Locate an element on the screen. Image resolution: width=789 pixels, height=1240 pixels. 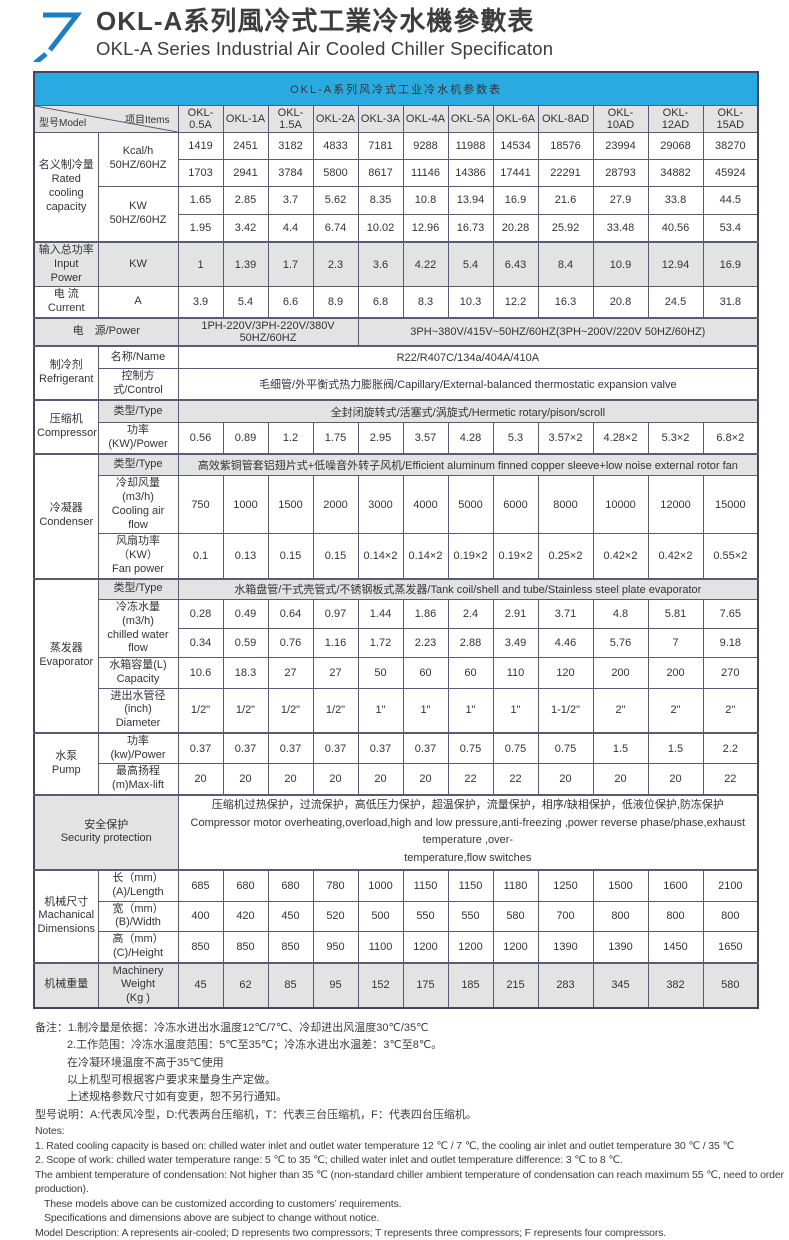
spec-value-cell: 5000 is located at coordinates (470, 505).